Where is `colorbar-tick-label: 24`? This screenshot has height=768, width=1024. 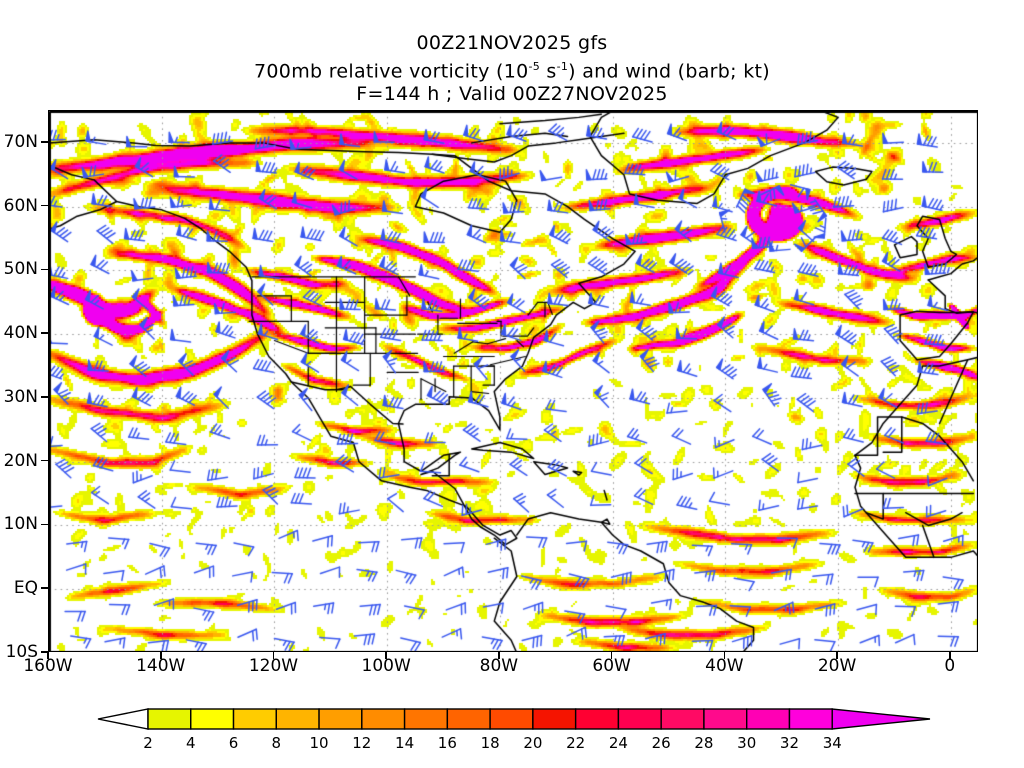 colorbar-tick-label: 24 is located at coordinates (618, 743).